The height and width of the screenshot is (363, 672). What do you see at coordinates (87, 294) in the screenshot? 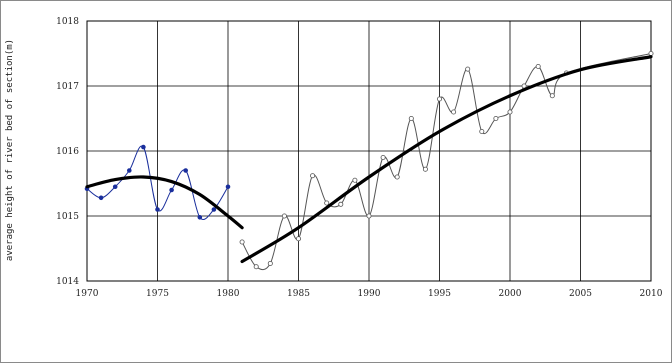
I see `x-tick-label: 1970` at bounding box center [87, 294].